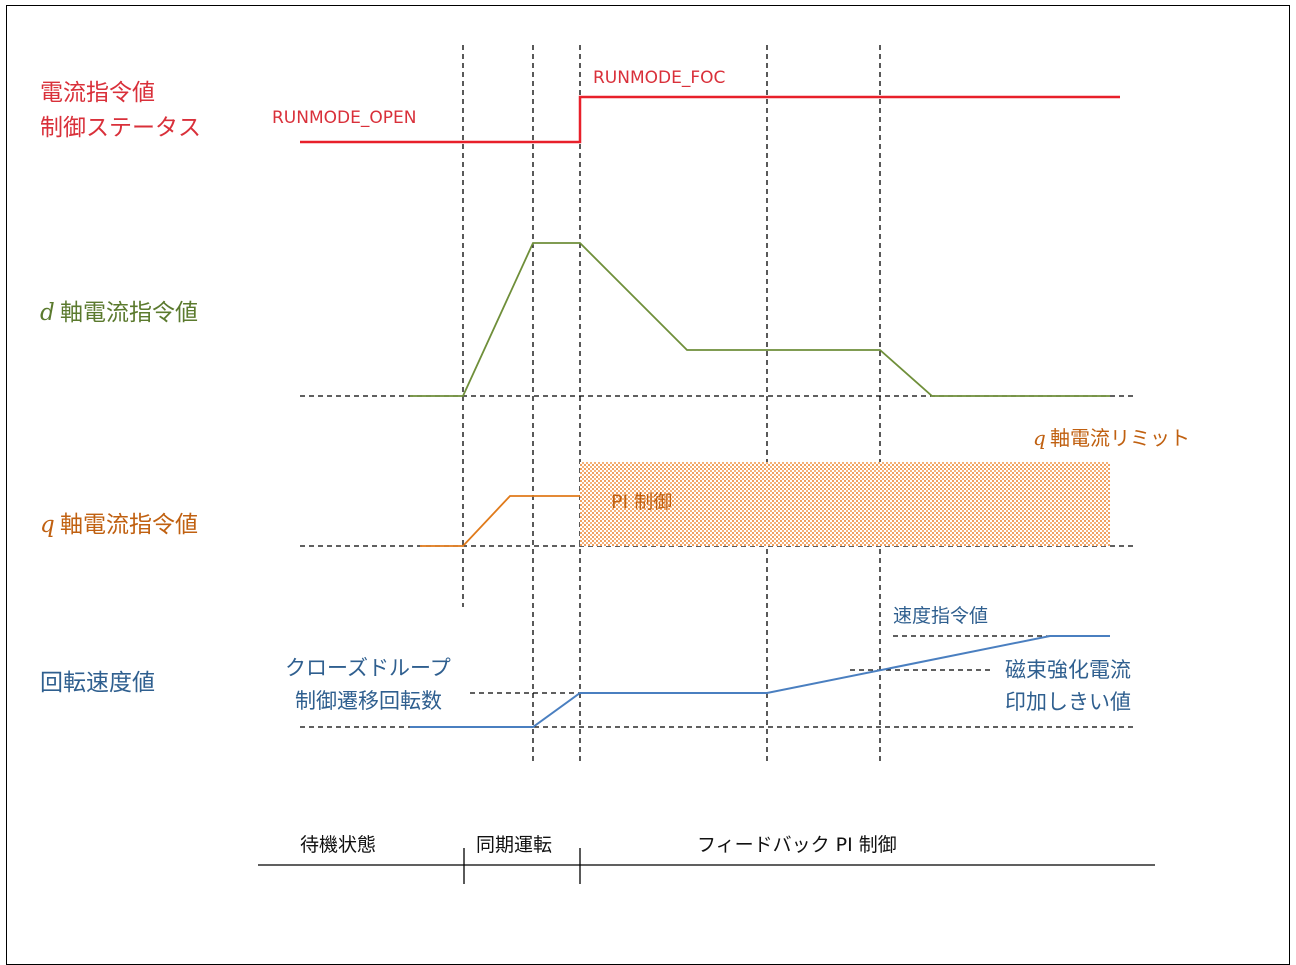  I want to click on phase-standby-label: 待機状態, so click(338, 845).